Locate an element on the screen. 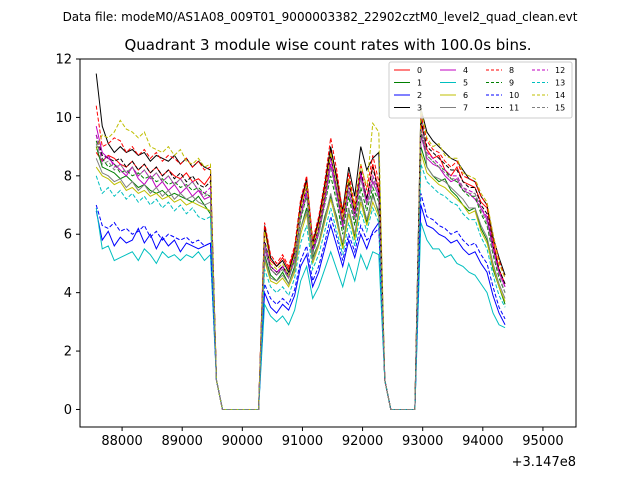  y-tick-label: 12 is located at coordinates (63, 60).